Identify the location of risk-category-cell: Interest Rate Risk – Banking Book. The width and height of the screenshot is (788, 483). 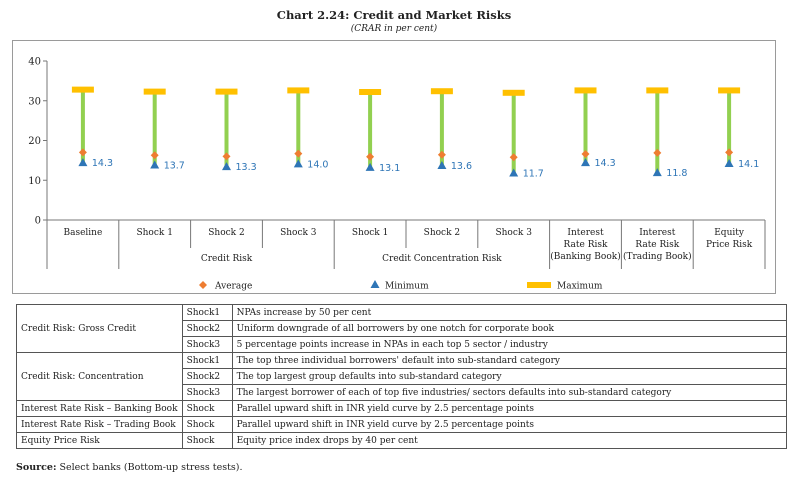
(99, 408).